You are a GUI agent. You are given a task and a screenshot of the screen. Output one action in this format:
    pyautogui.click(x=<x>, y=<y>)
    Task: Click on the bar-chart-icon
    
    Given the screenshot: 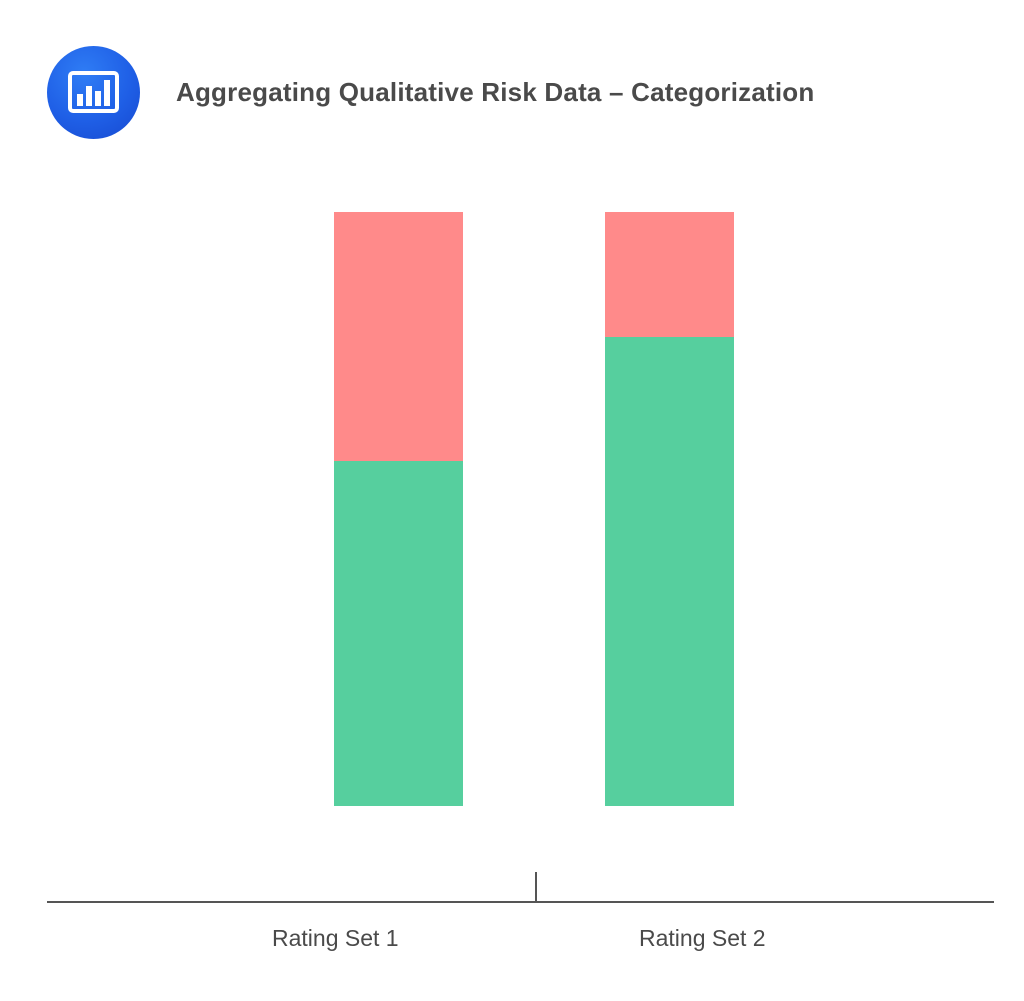 What is the action you would take?
    pyautogui.click(x=93, y=92)
    